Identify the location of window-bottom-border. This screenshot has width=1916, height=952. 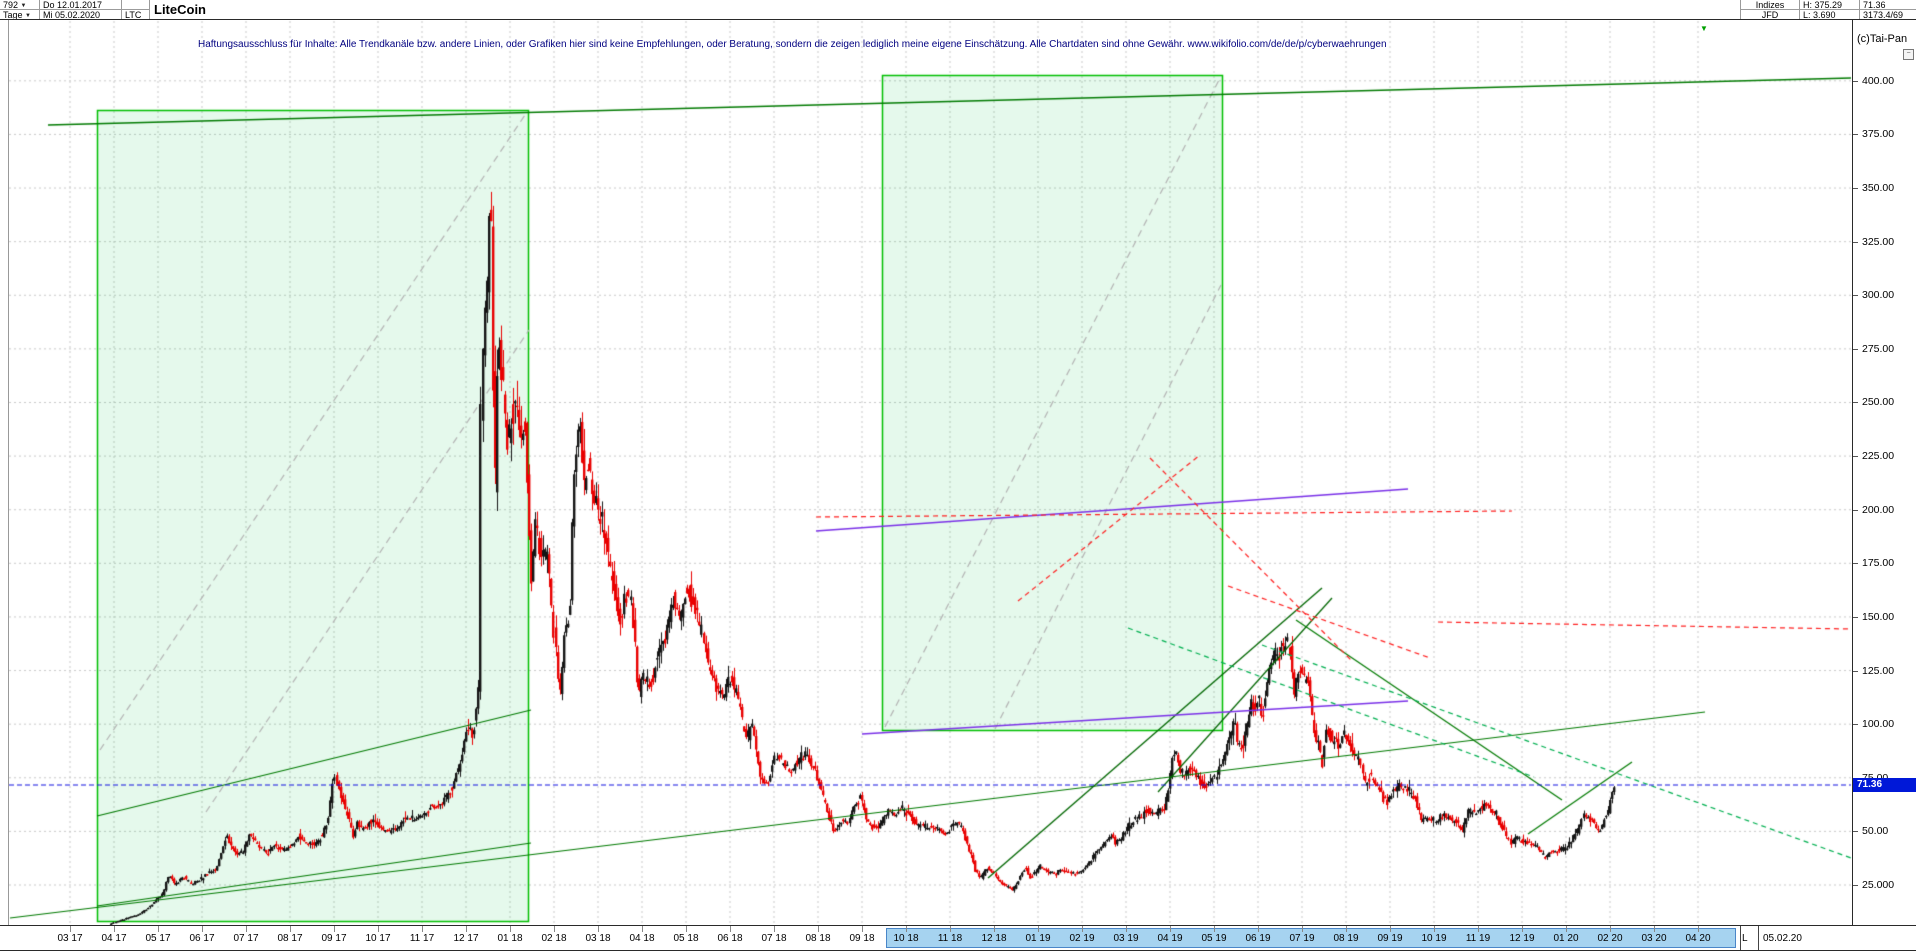
(958, 950).